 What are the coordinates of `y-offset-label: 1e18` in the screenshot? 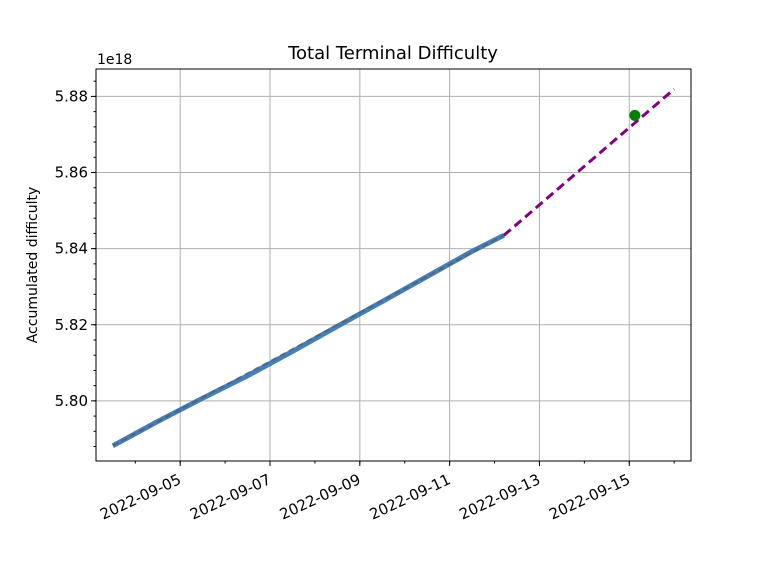 It's located at (114, 60).